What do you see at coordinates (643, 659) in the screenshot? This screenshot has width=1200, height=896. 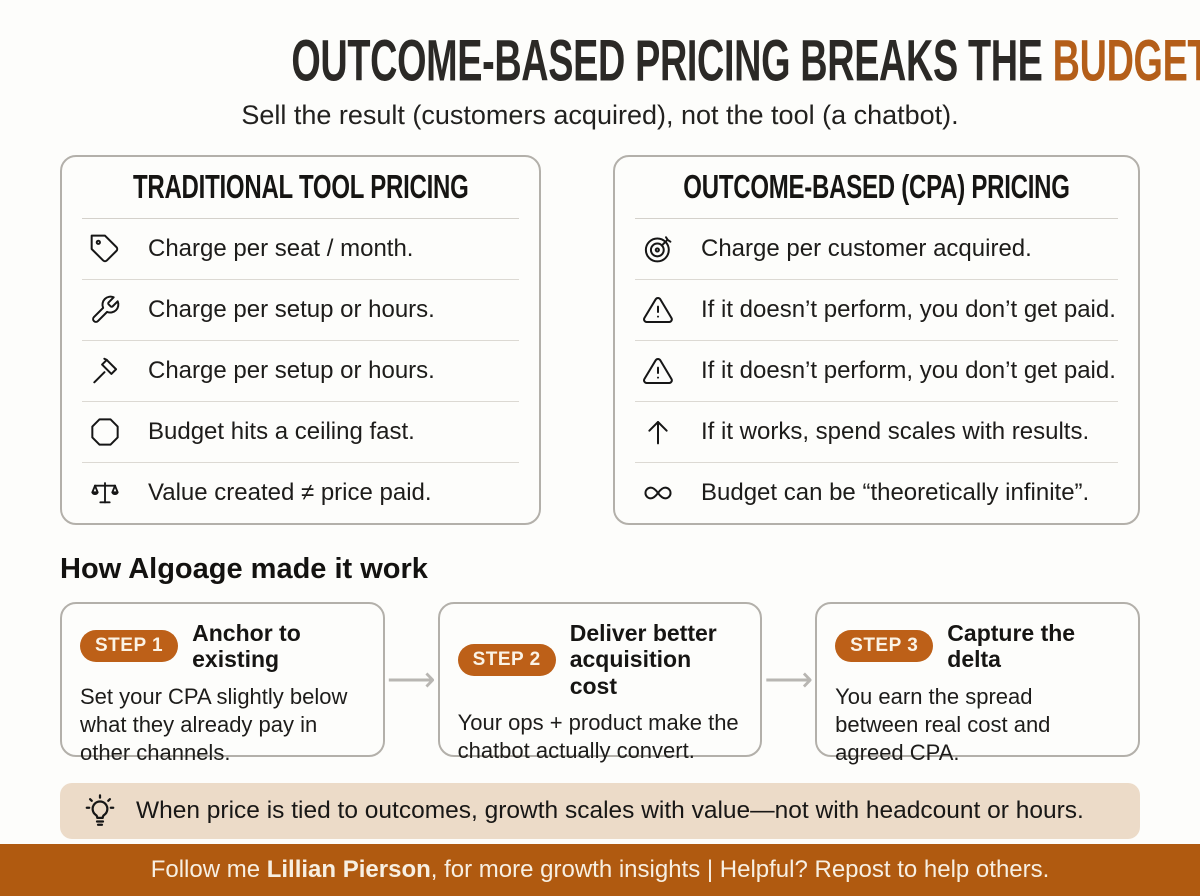 I see `step-title: Deliver better acquisition cost` at bounding box center [643, 659].